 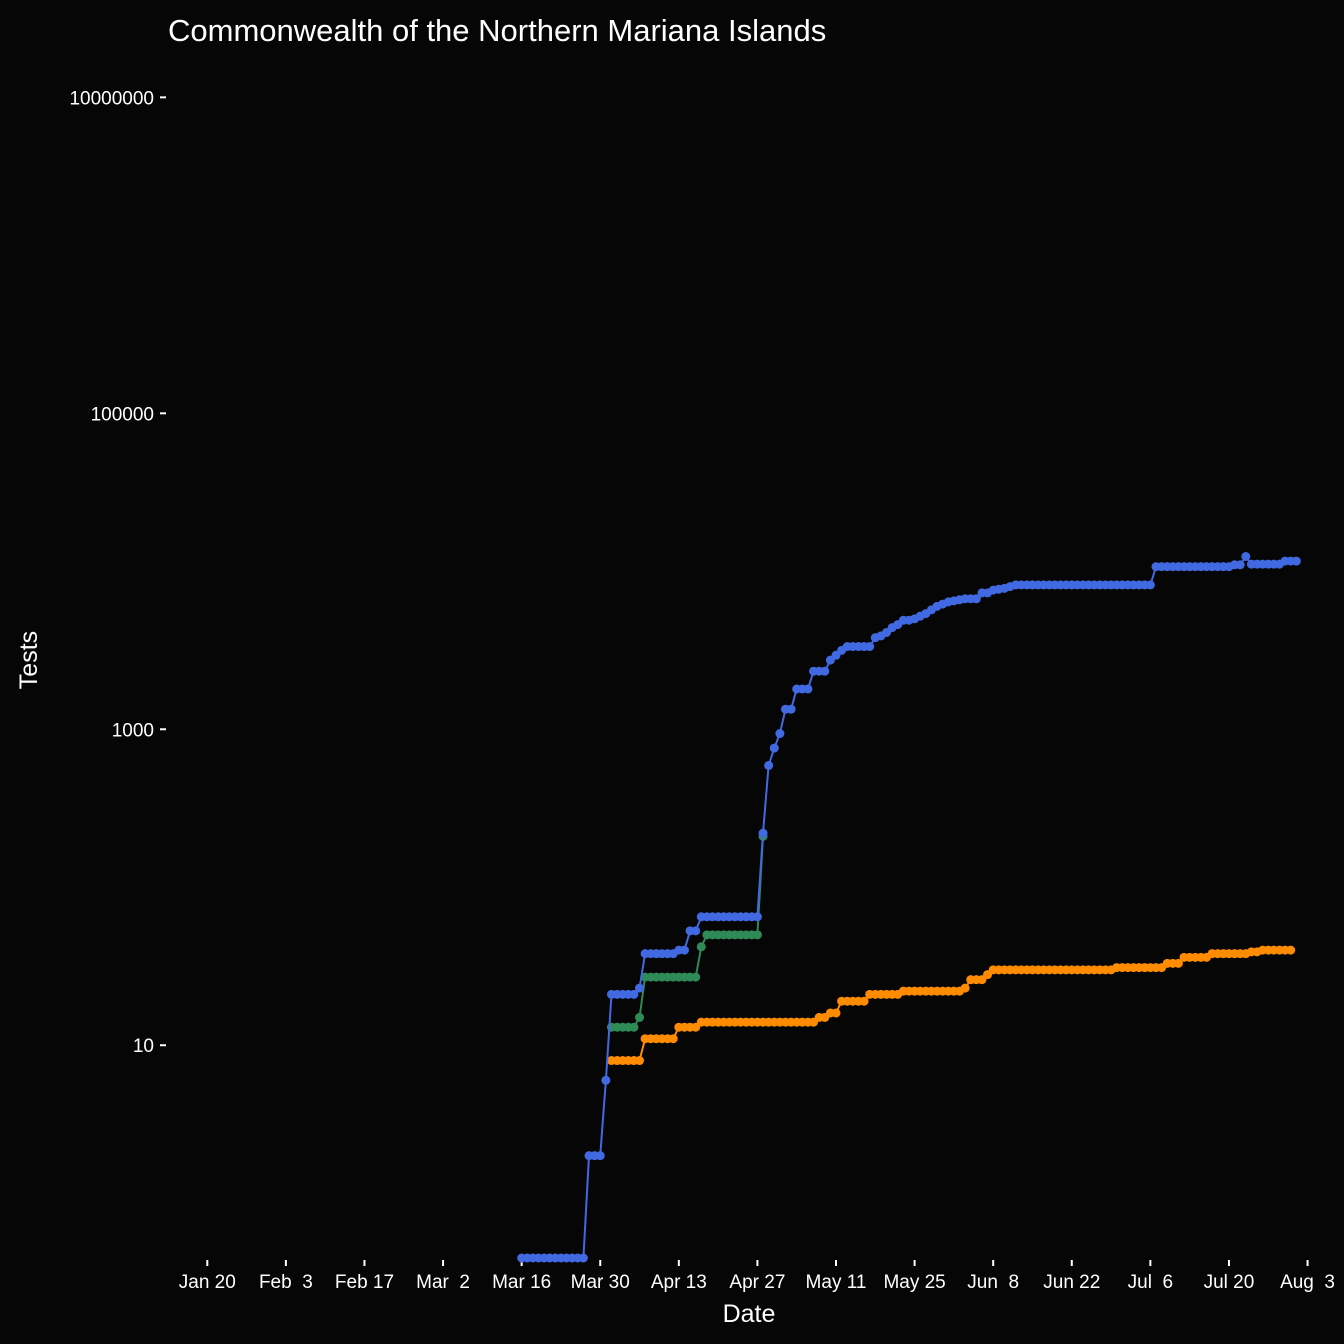 What do you see at coordinates (443, 1282) in the screenshot?
I see `x-tick-label: Mar 2` at bounding box center [443, 1282].